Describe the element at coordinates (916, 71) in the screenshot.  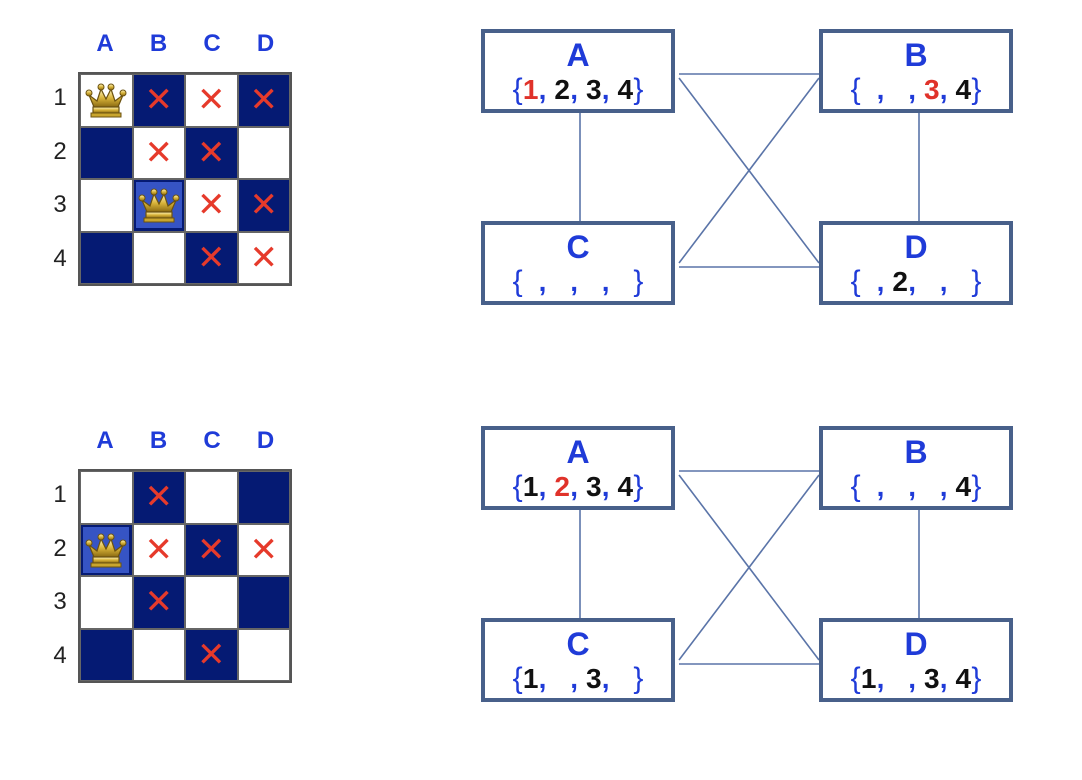
I see `variable-node-b: B{, , 3, 4}` at that location.